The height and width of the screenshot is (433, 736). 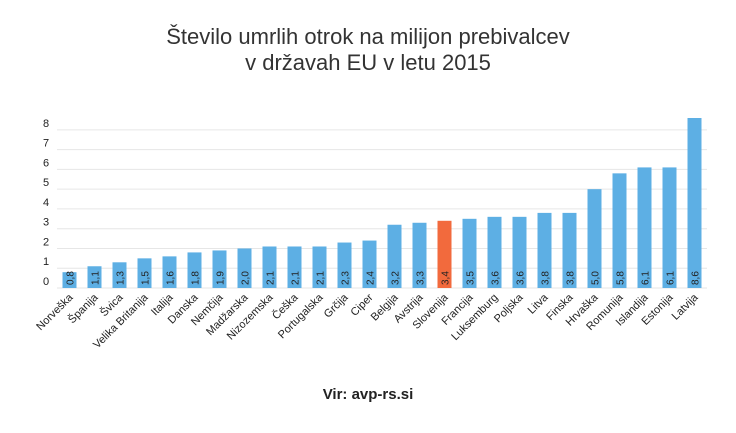 I want to click on y-tick-label: 2, so click(x=46, y=242).